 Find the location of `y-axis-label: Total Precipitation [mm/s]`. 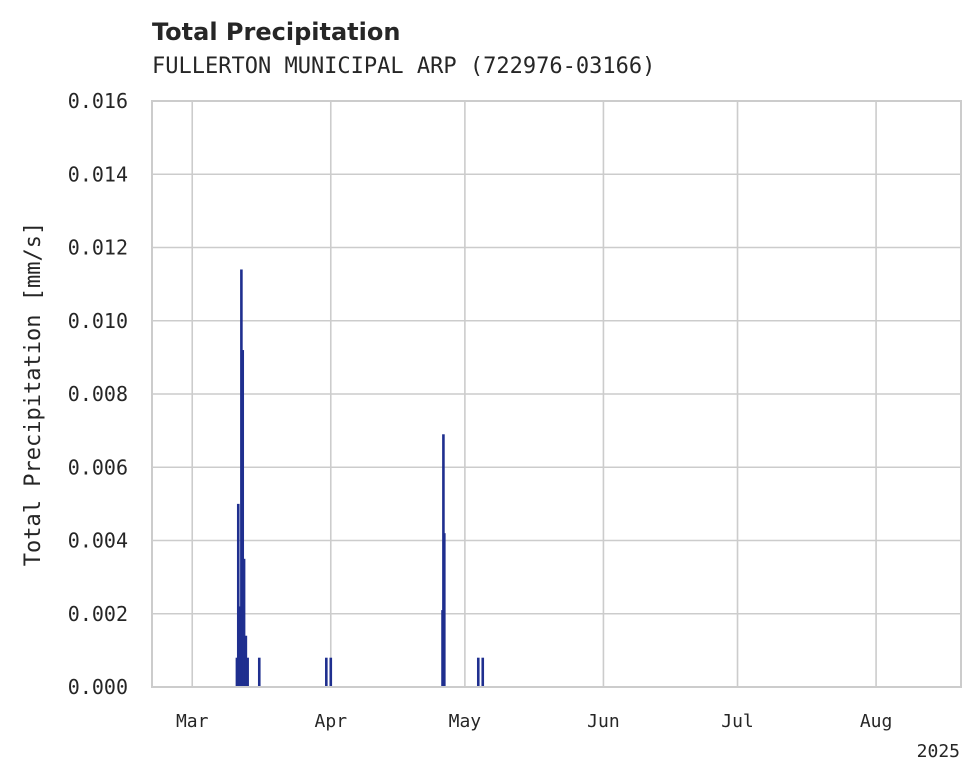

y-axis-label: Total Precipitation [mm/s] is located at coordinates (33, 394).